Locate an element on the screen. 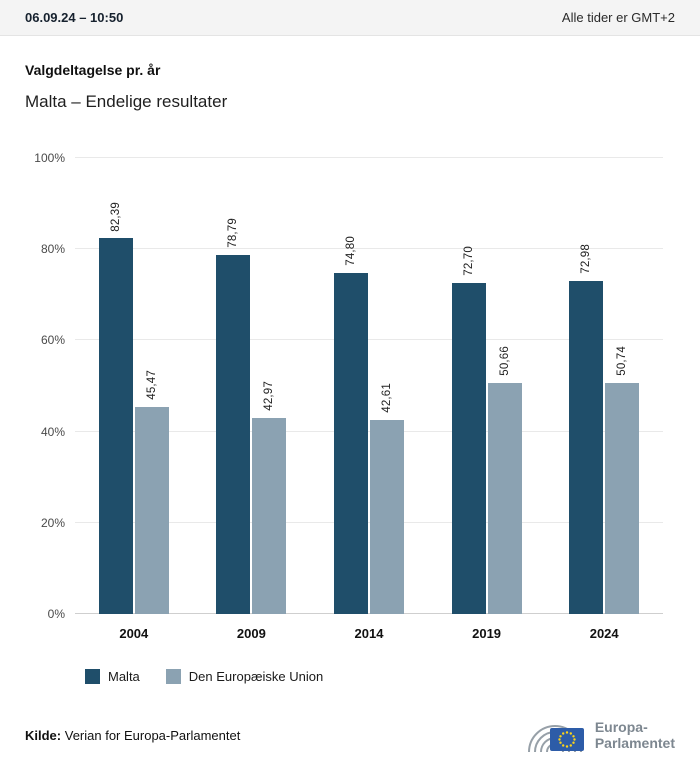 Image resolution: width=700 pixels, height=758 pixels. legend-label: Malta is located at coordinates (124, 676).